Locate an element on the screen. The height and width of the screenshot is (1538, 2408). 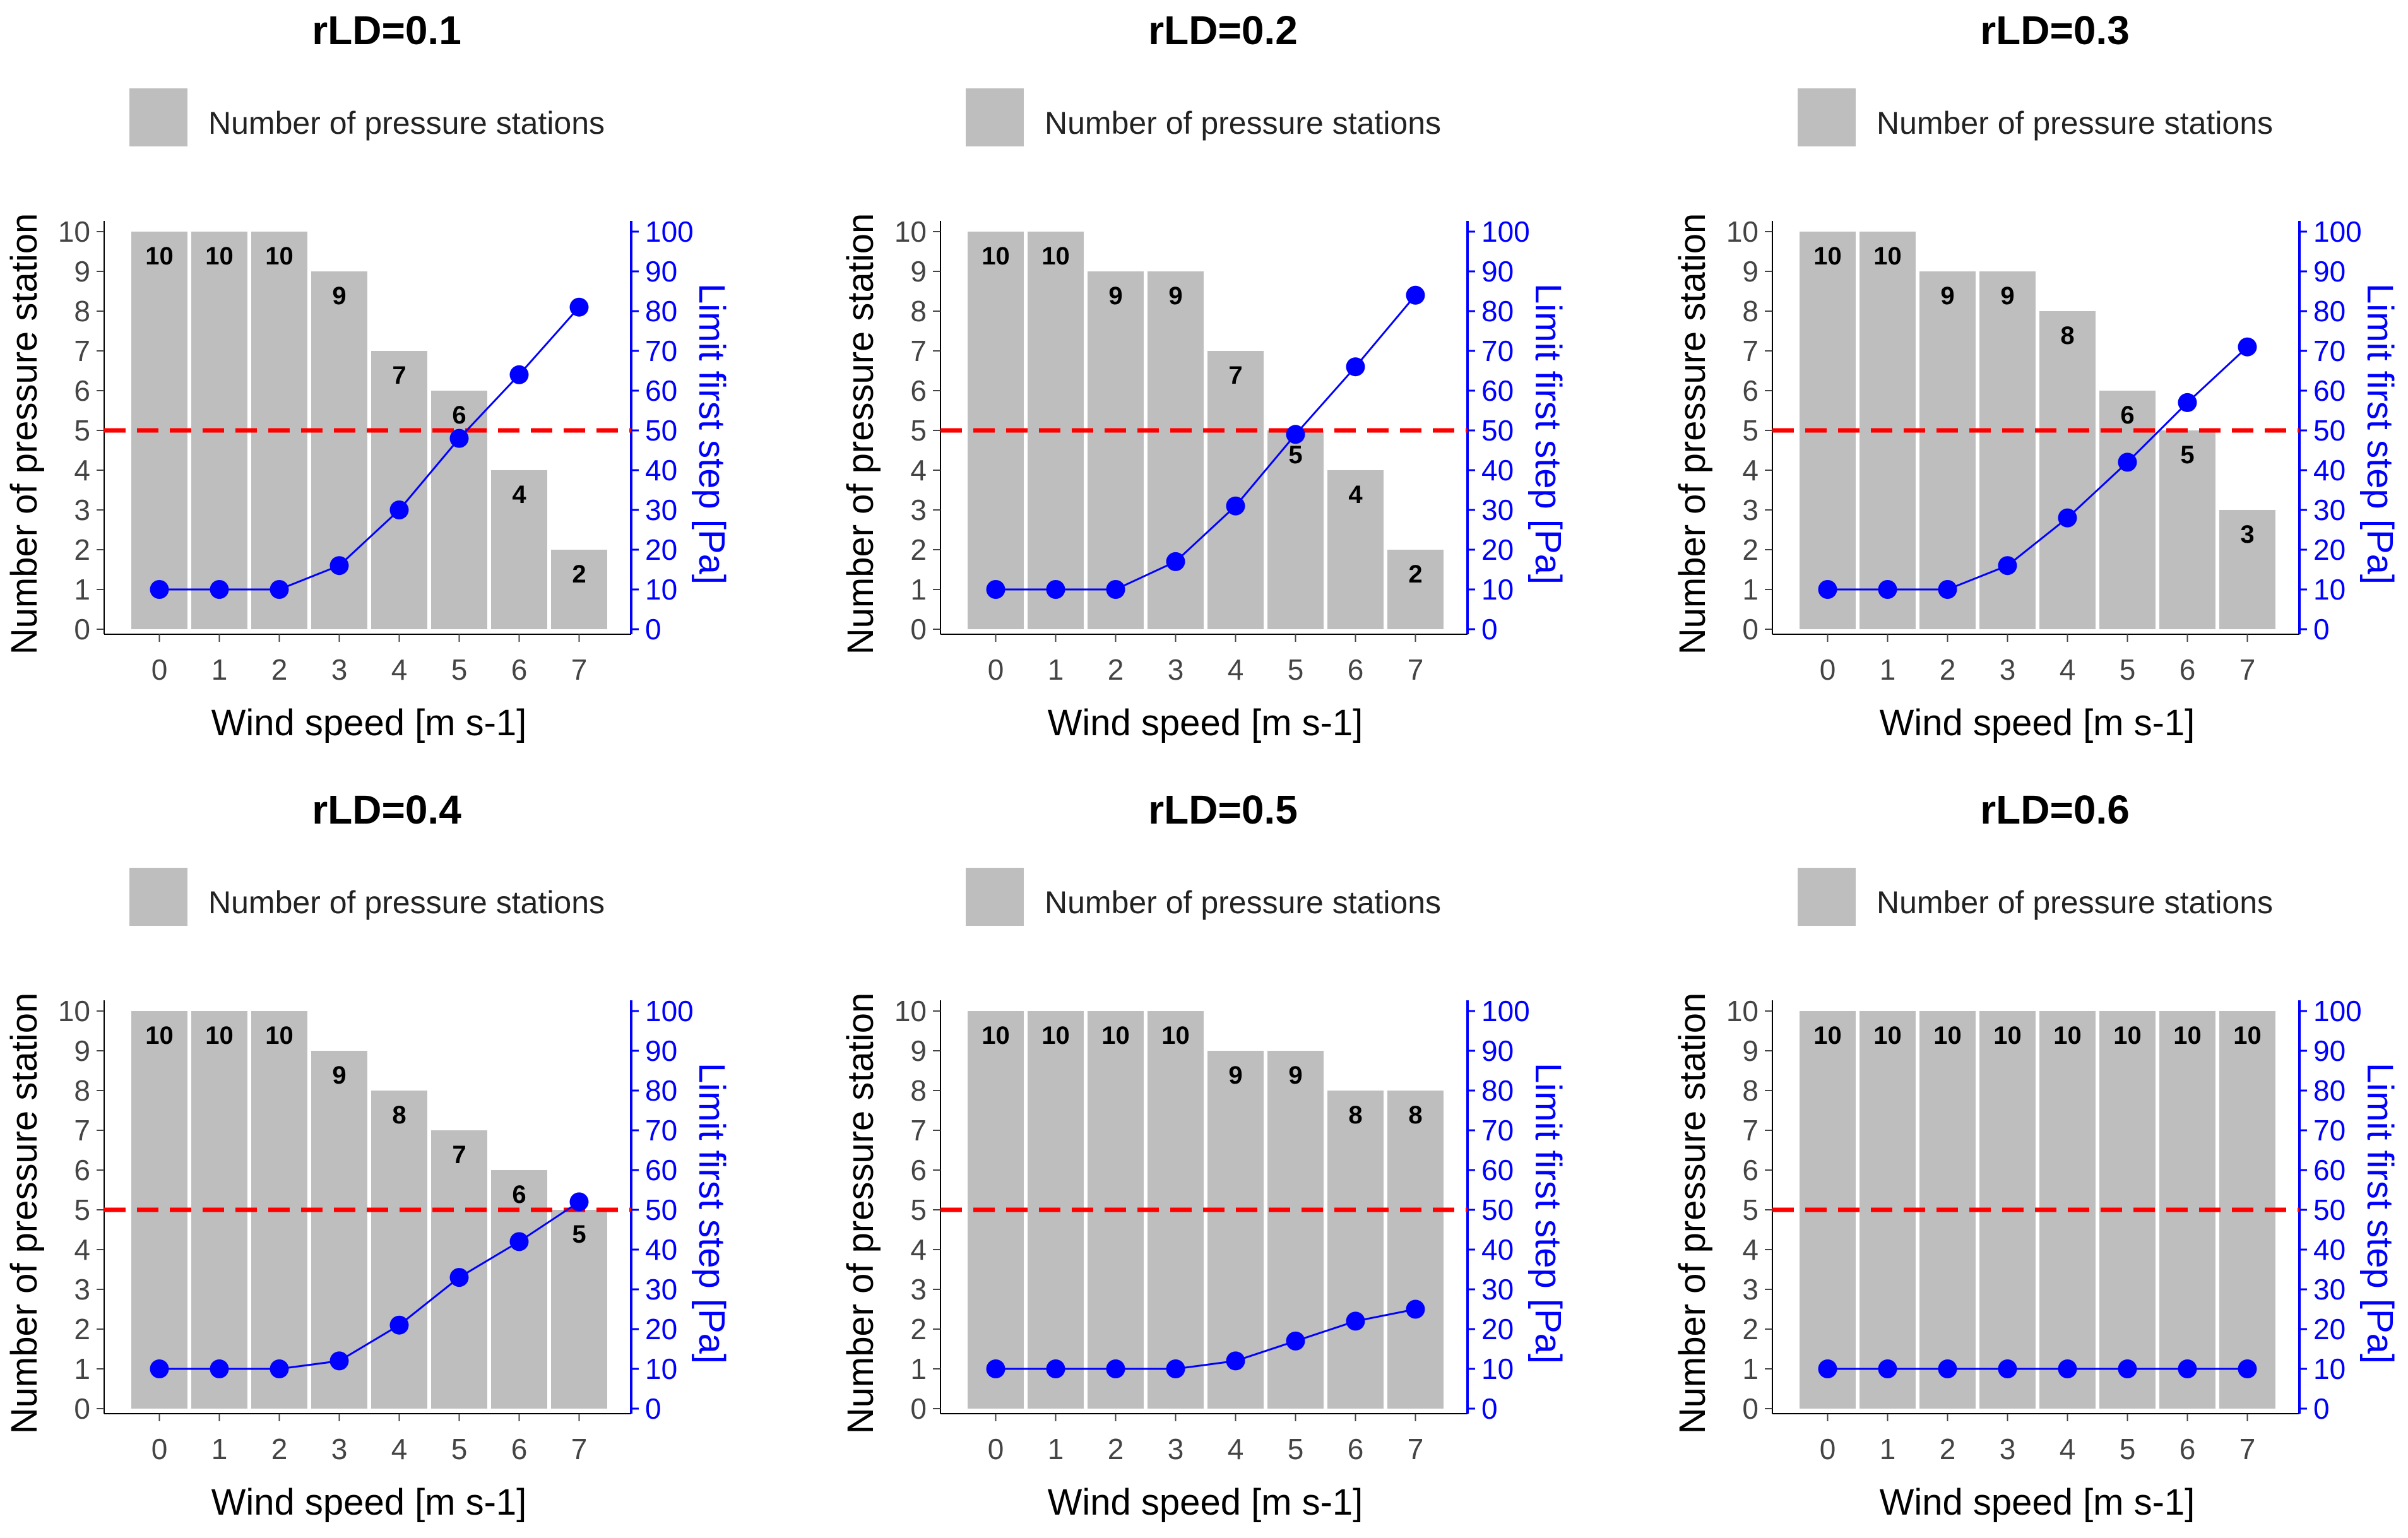
x-axis-title: Wind speed [m s-1] is located at coordinates (2038, 722).